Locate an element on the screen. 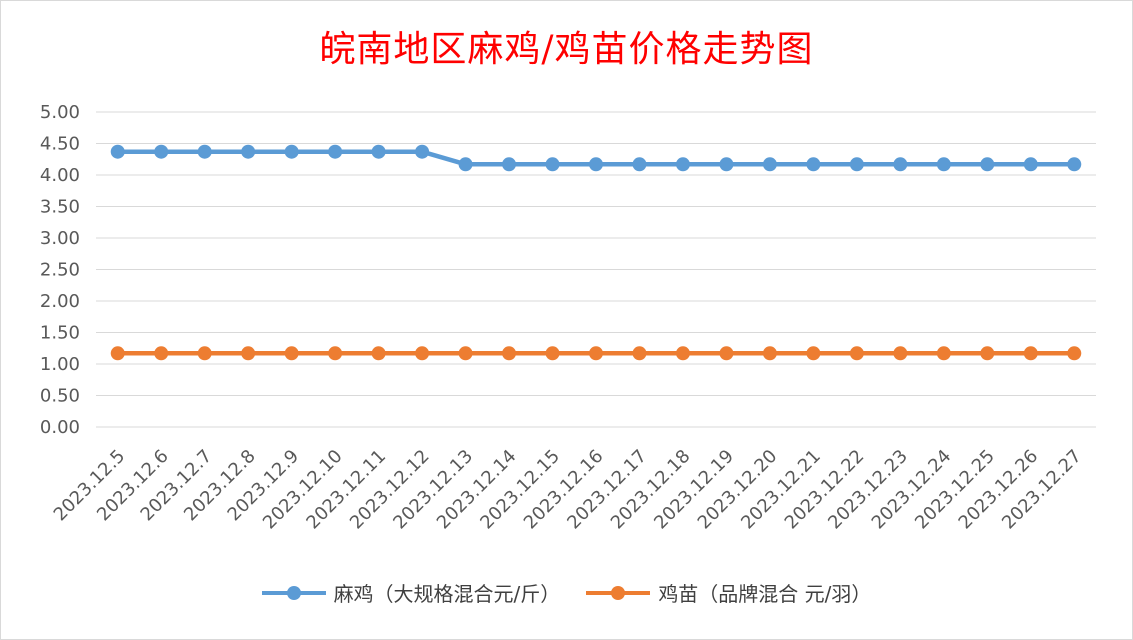 The width and height of the screenshot is (1133, 640). legend-label-series-2: 鸡苗（品牌混合 元/羽） is located at coordinates (765, 594).